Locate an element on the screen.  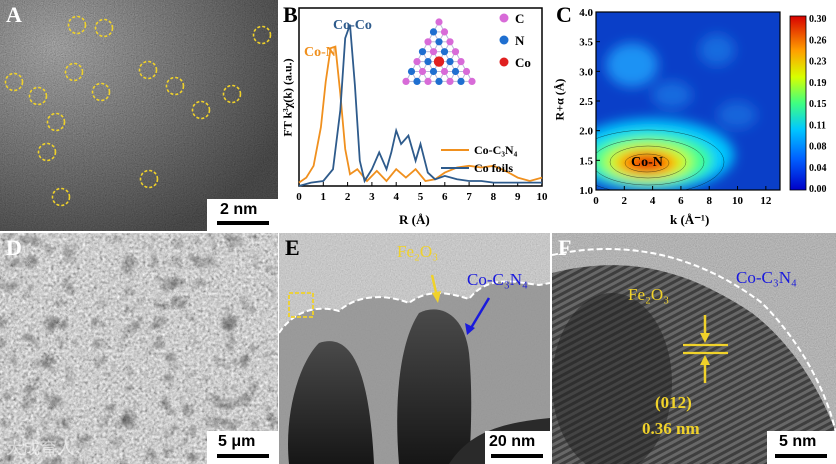
y-tick-label: 2.5 is located at coordinates (586, 102).